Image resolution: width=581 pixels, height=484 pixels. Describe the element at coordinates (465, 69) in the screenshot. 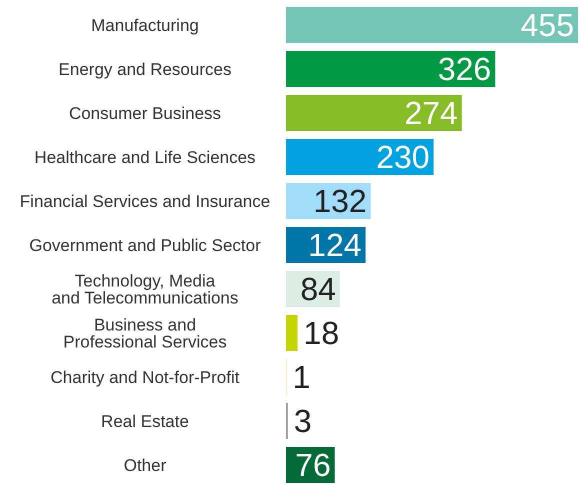

I see `data-label: 326` at that location.